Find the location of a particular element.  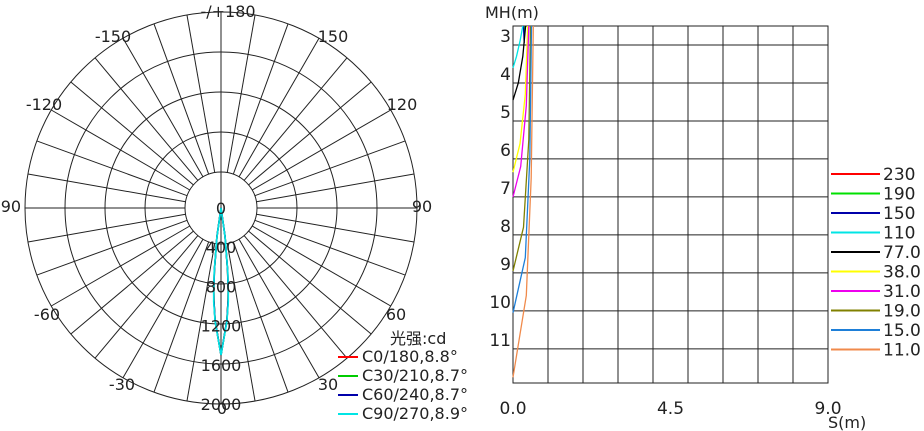

y-tick-label: 4 is located at coordinates (505, 75).